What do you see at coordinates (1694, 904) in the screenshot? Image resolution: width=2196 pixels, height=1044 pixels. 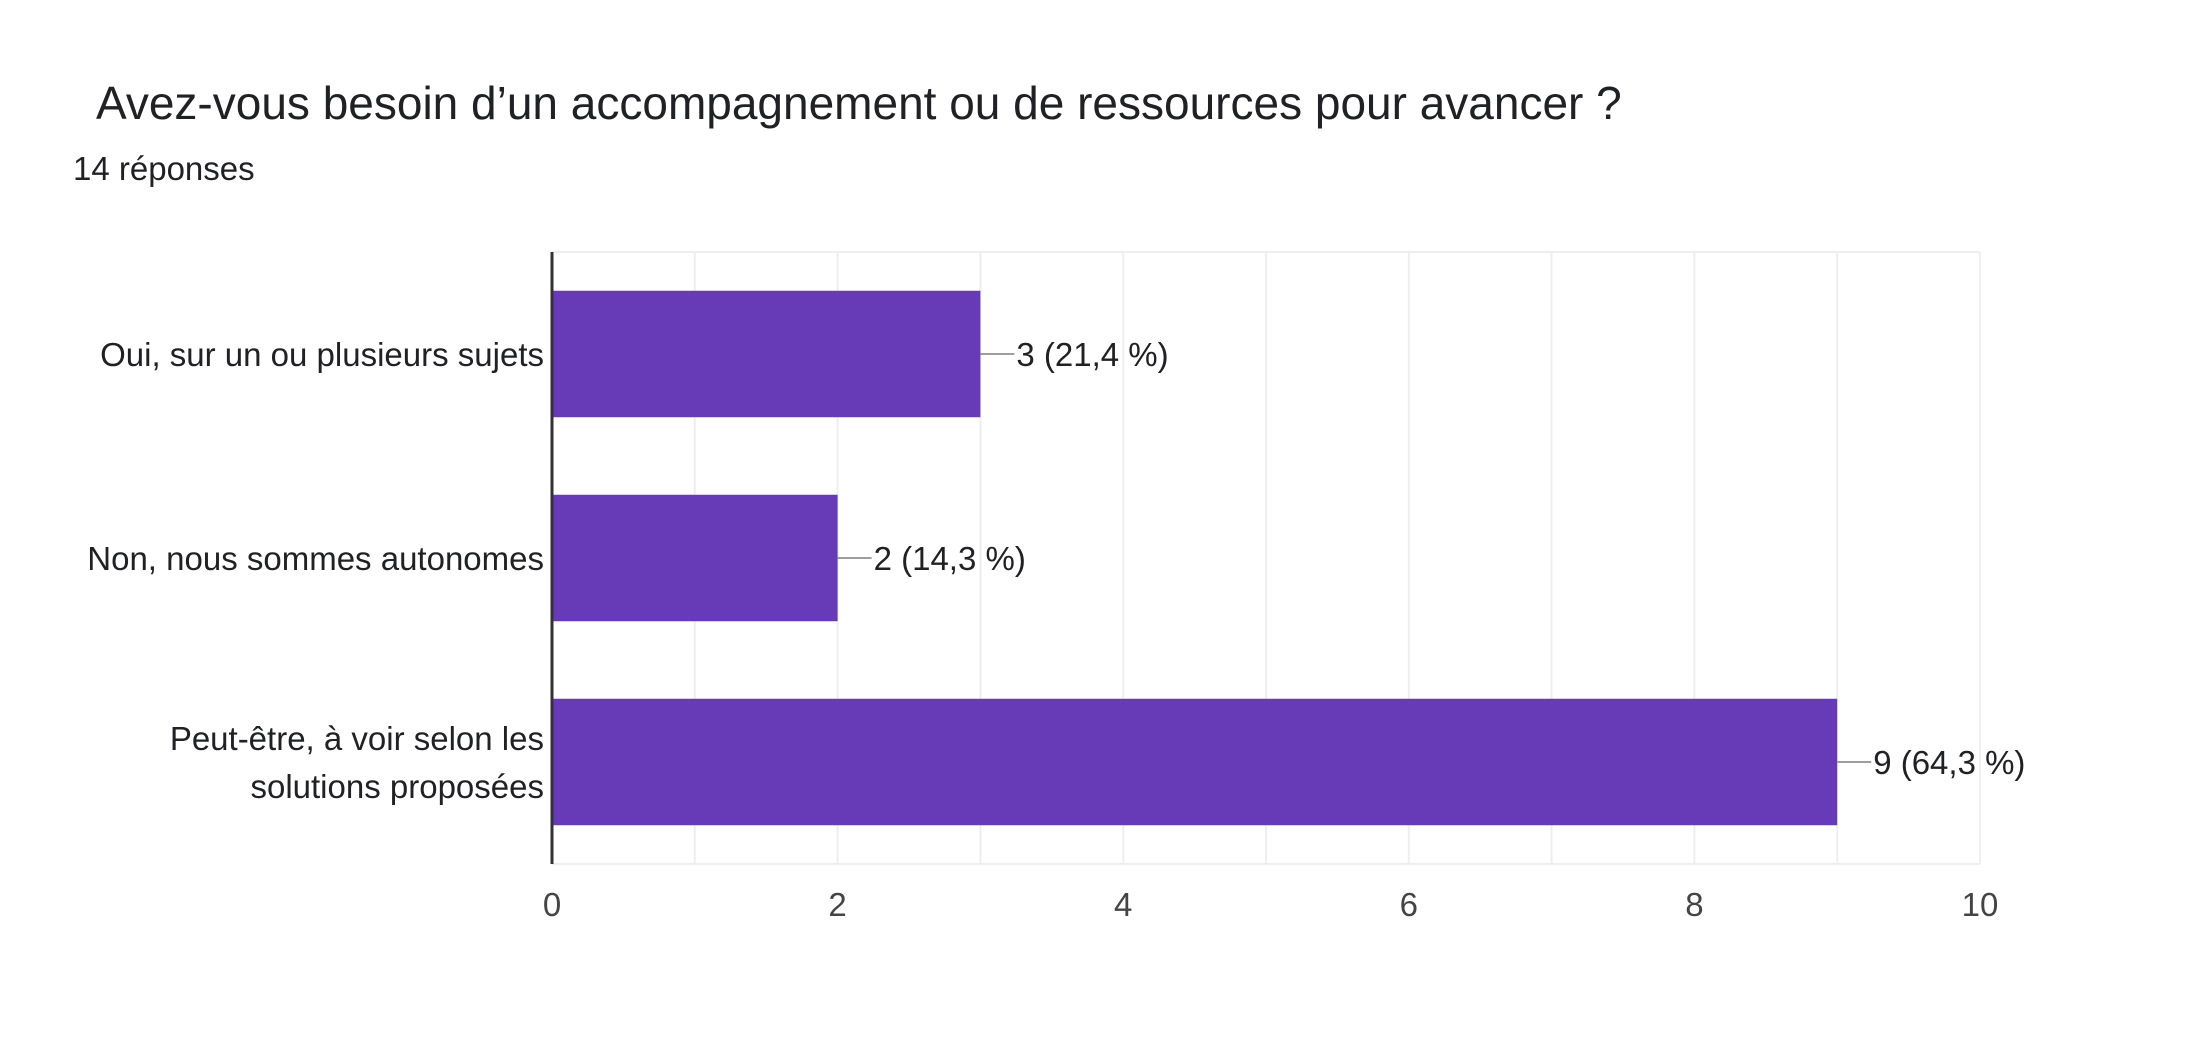 I see `x-tick-label: 8` at bounding box center [1694, 904].